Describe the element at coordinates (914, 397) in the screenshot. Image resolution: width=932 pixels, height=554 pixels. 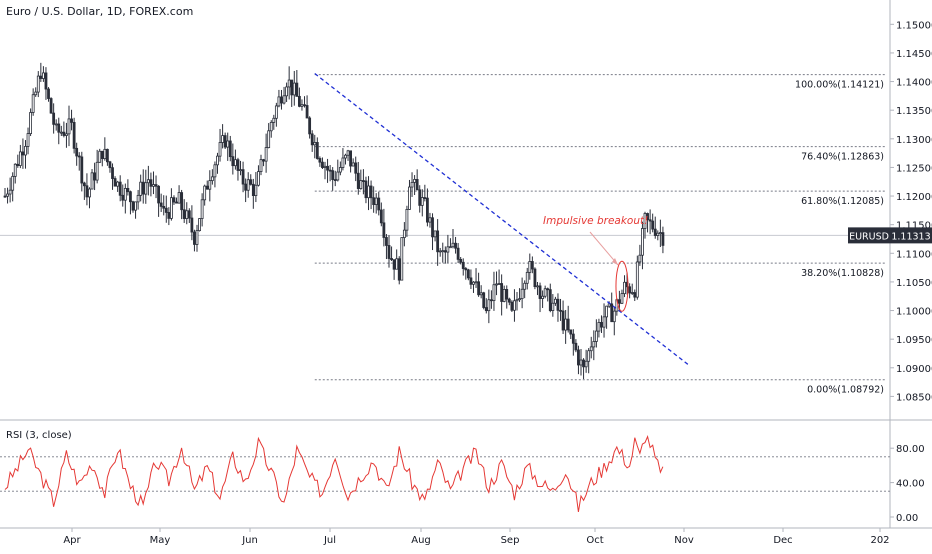
I see `price-tick-label: 1.08500` at that location.